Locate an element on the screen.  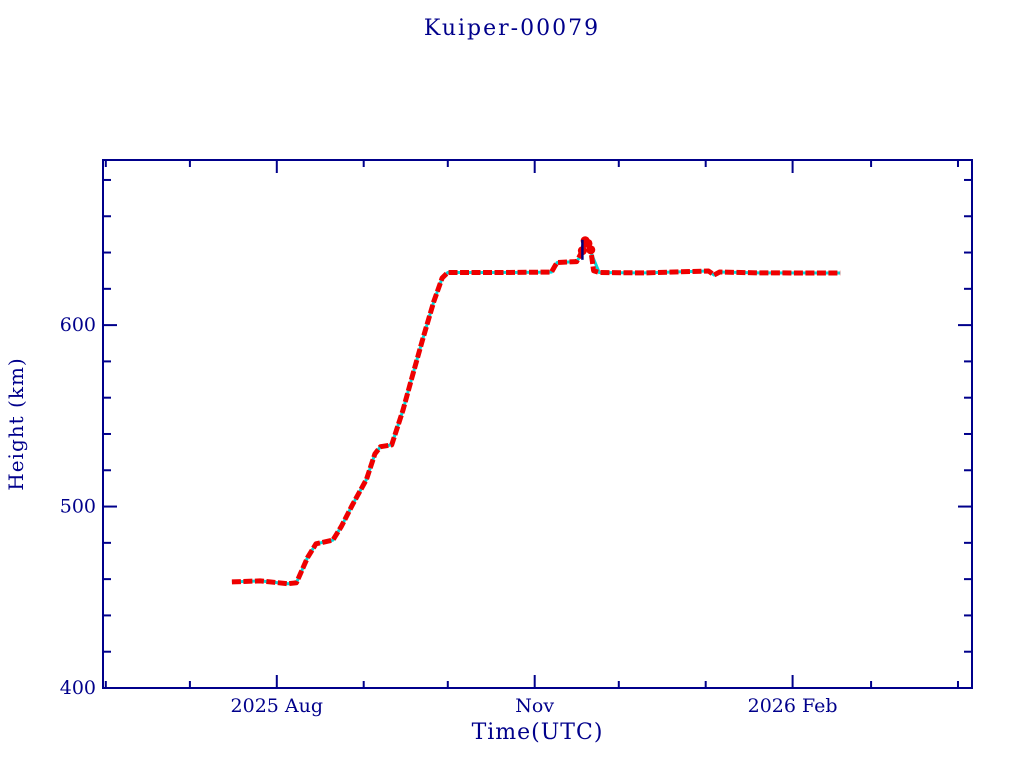
x-tick-label: 2026 Feb is located at coordinates (793, 706).